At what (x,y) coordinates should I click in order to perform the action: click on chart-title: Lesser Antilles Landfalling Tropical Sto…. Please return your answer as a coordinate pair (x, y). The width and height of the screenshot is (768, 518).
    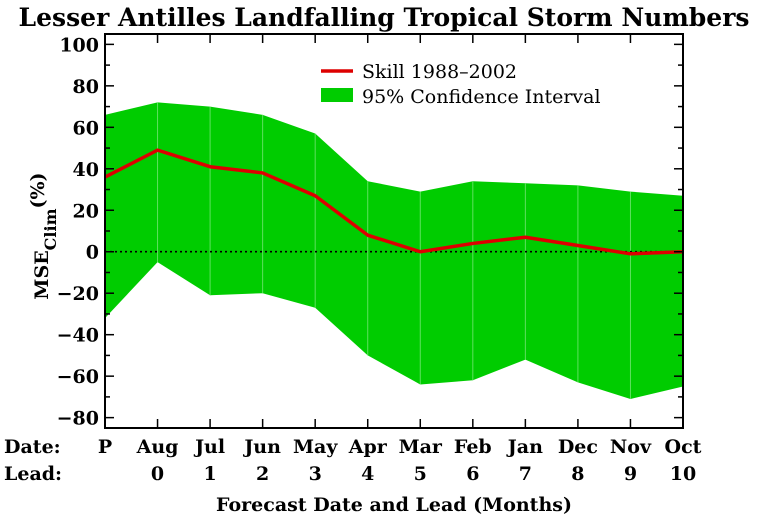
    Looking at the image, I should click on (384, 17).